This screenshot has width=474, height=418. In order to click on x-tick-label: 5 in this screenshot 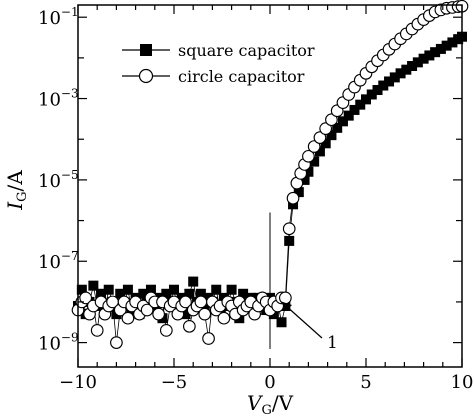, I will do `click(365, 382)`.